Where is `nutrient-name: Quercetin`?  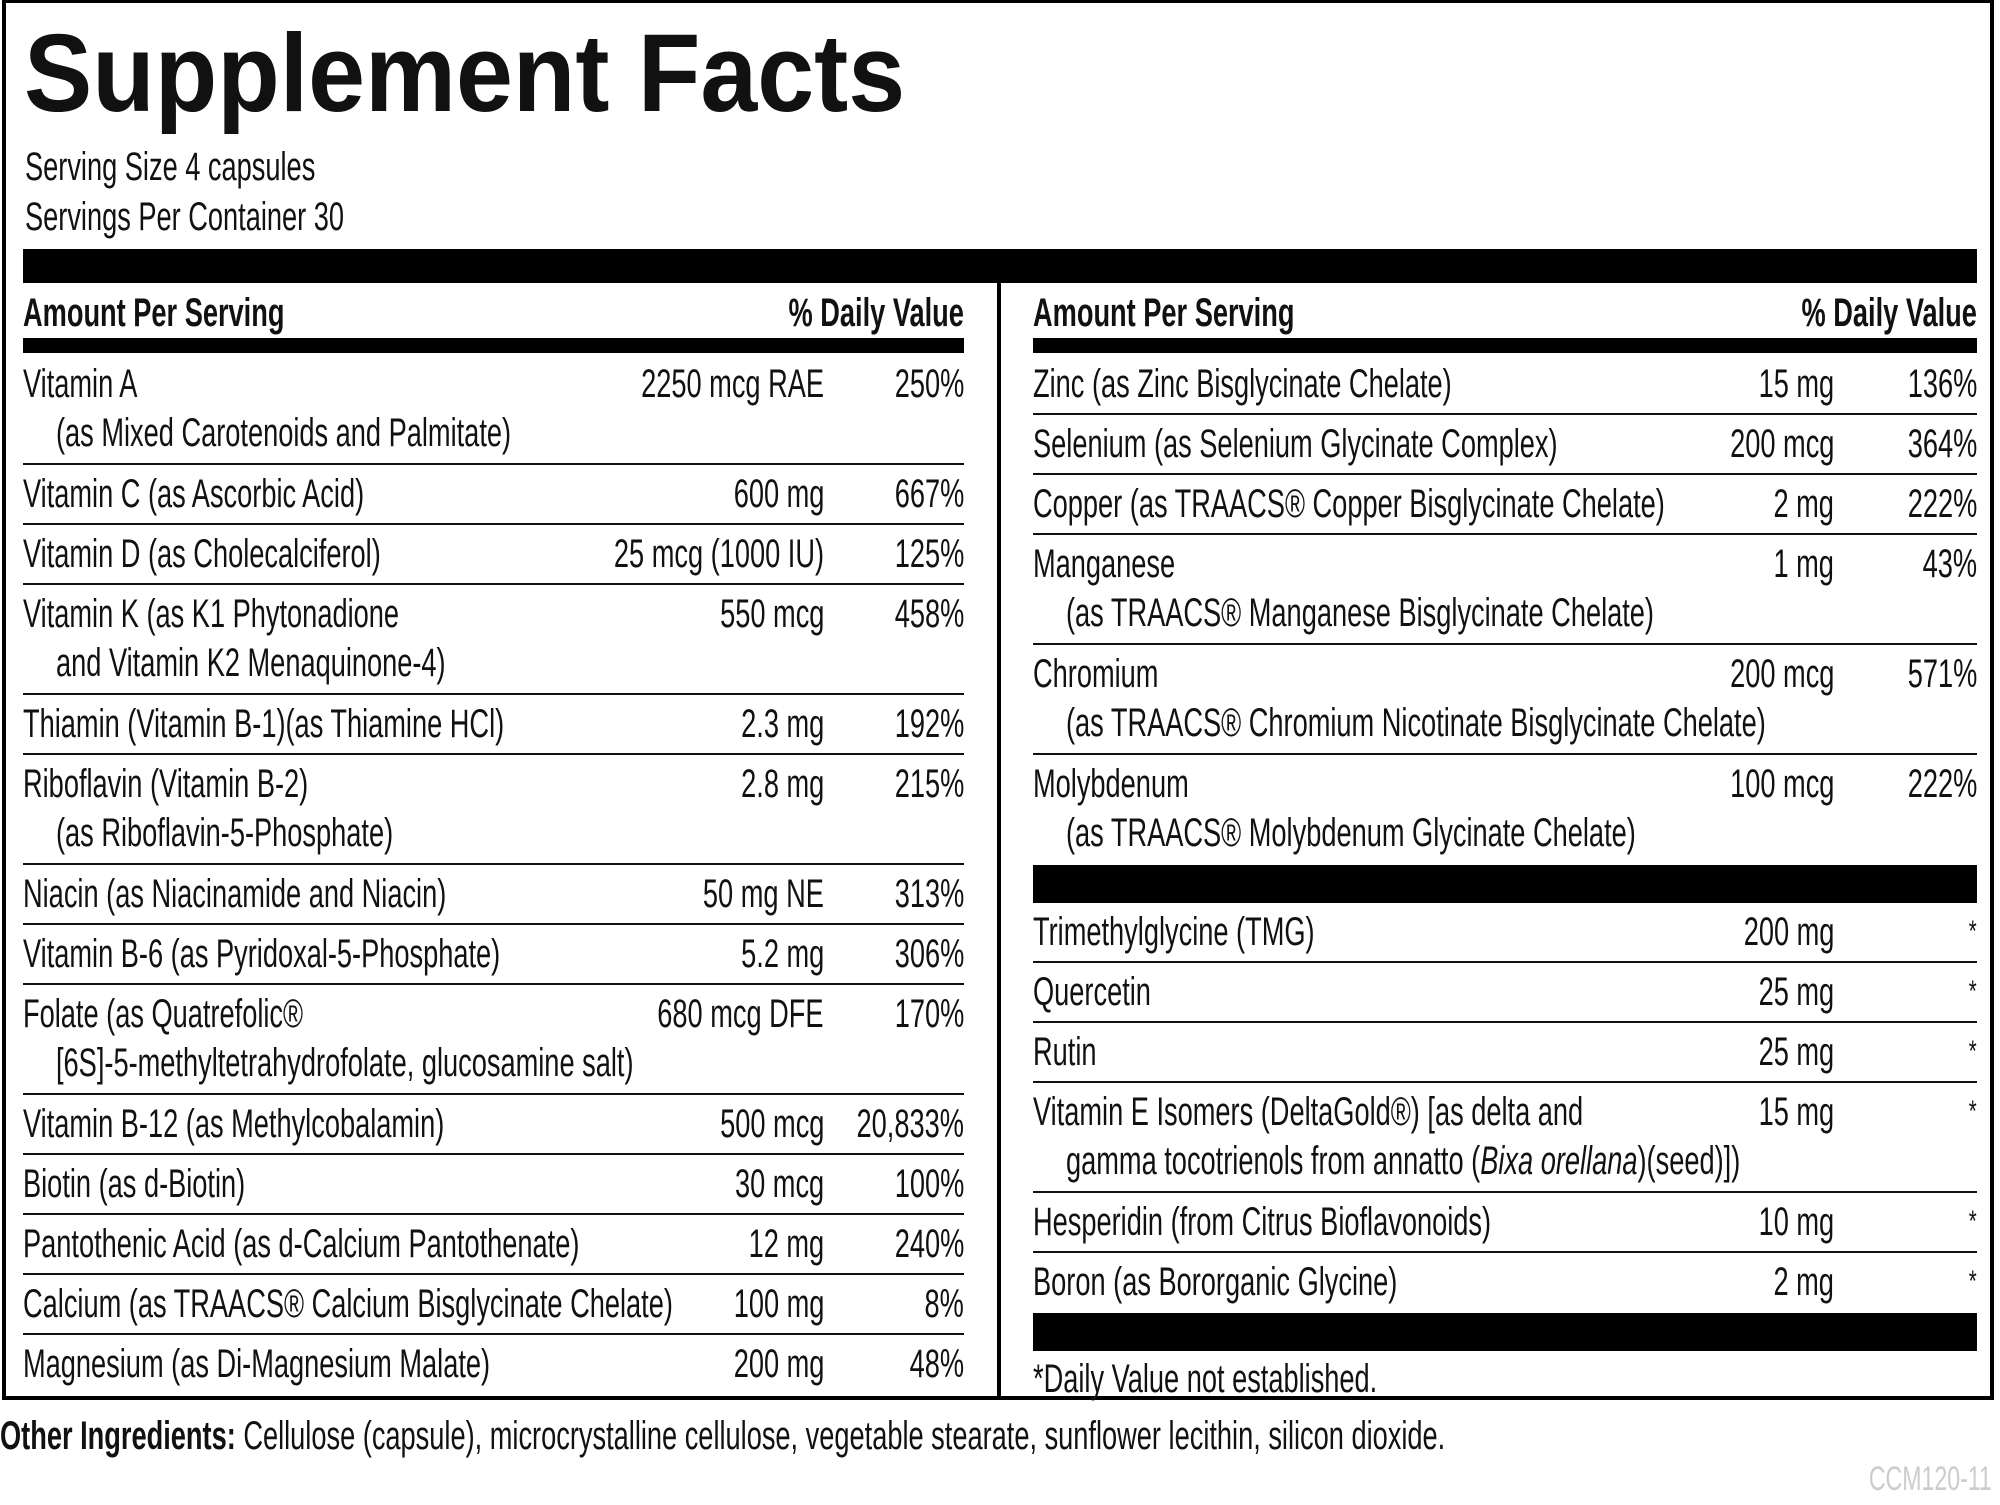
nutrient-name: Quercetin is located at coordinates (1092, 992).